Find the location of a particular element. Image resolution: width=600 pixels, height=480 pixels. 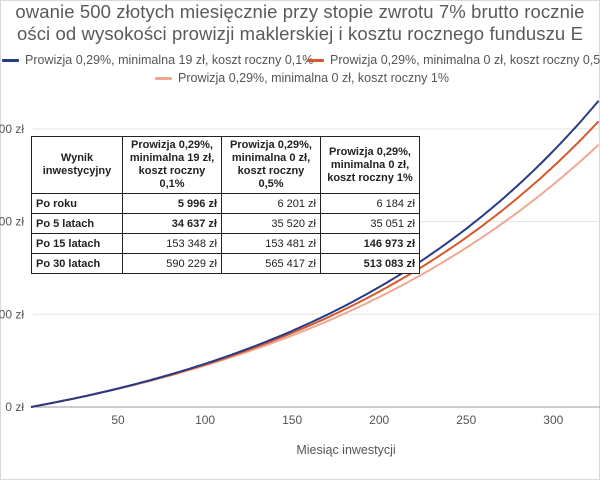

x-tick-label: 50 is located at coordinates (118, 420).